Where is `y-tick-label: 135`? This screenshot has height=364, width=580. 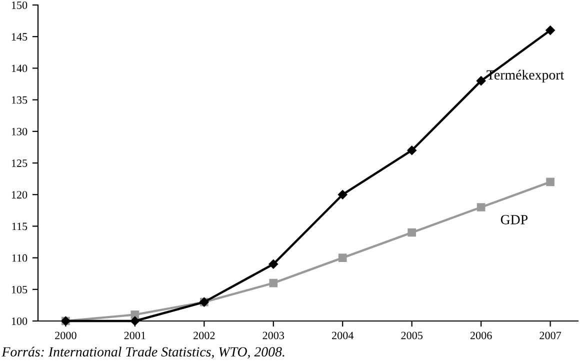
y-tick-label: 135 is located at coordinates (20, 100).